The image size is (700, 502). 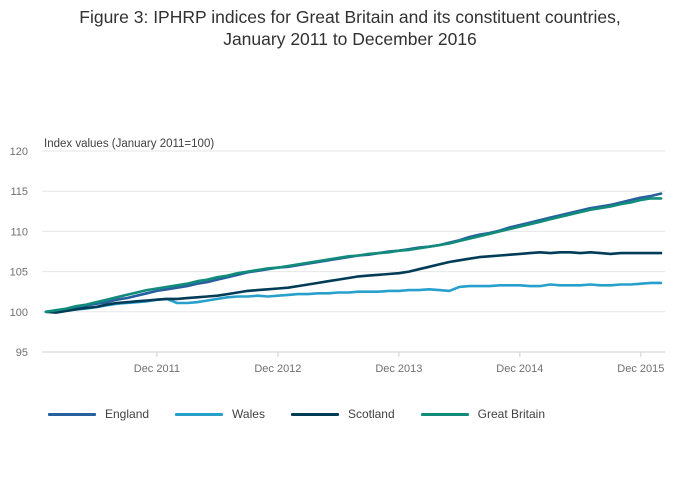 What do you see at coordinates (98, 414) in the screenshot?
I see `legend-item-england: England` at bounding box center [98, 414].